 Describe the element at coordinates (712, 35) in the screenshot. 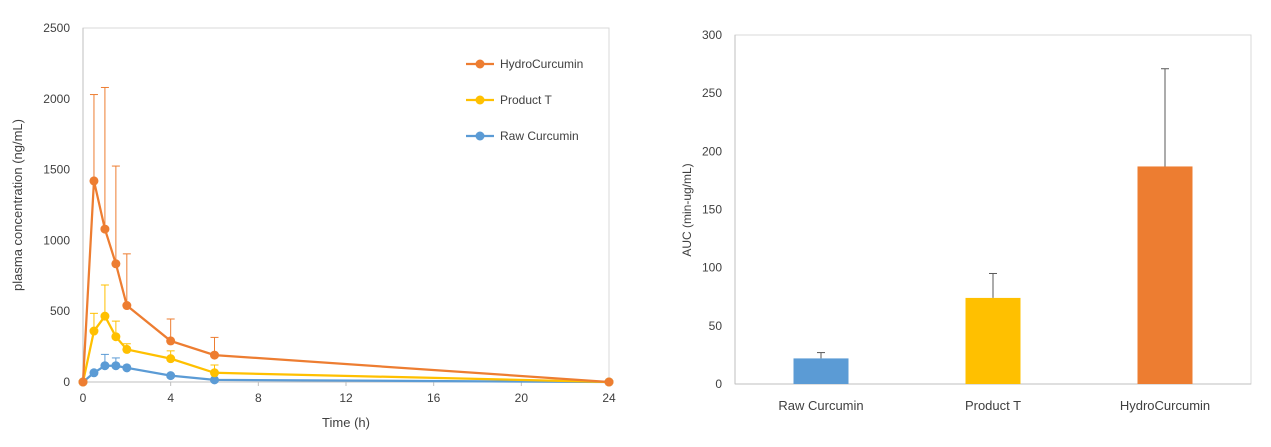

I see `bar-y-tick-label: 300` at that location.